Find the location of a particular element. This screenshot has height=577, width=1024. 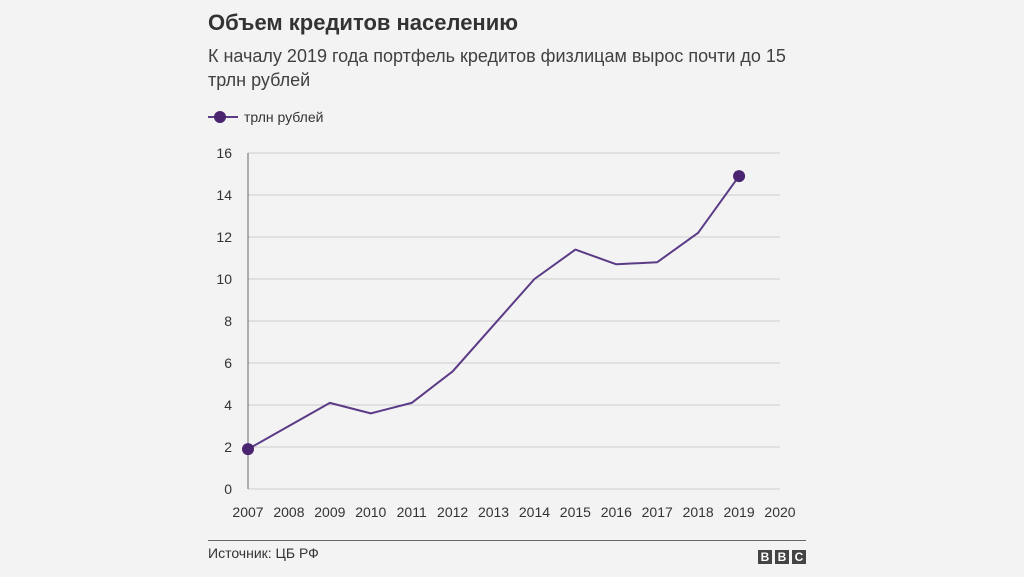

x-tick-label: 2009 is located at coordinates (329, 512).